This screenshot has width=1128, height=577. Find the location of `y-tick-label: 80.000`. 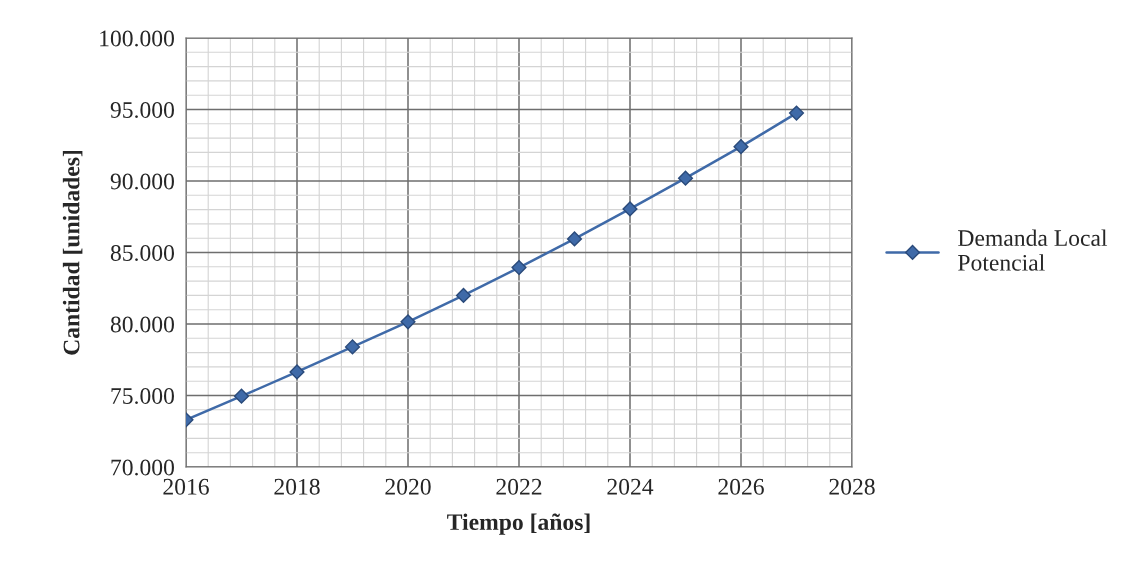

y-tick-label: 80.000 is located at coordinates (142, 324).